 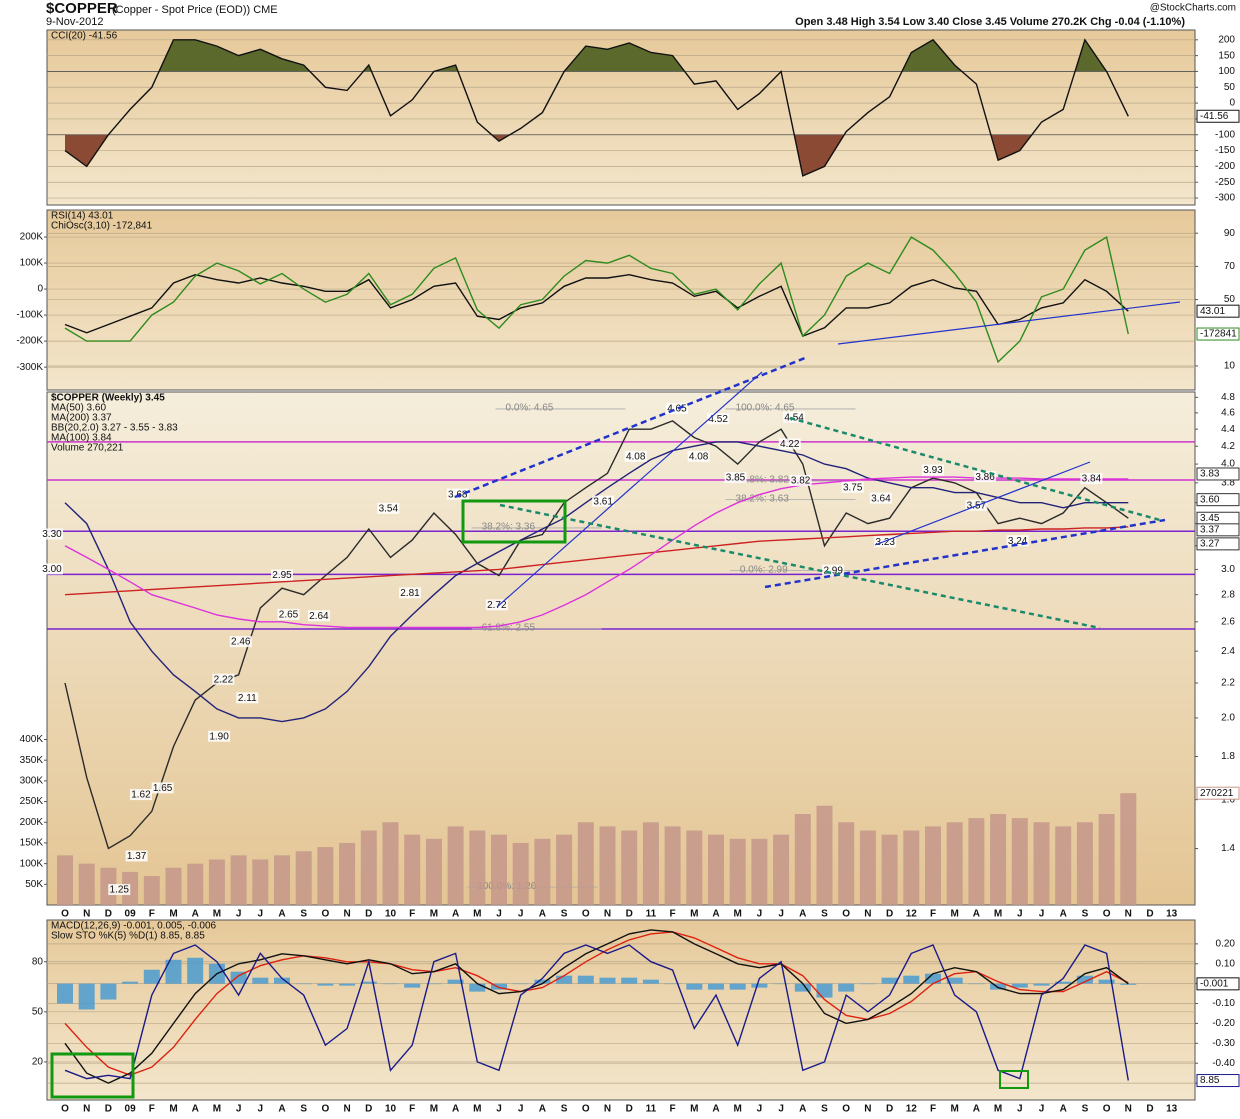 I want to click on annotation: 4.08, so click(x=699, y=456).